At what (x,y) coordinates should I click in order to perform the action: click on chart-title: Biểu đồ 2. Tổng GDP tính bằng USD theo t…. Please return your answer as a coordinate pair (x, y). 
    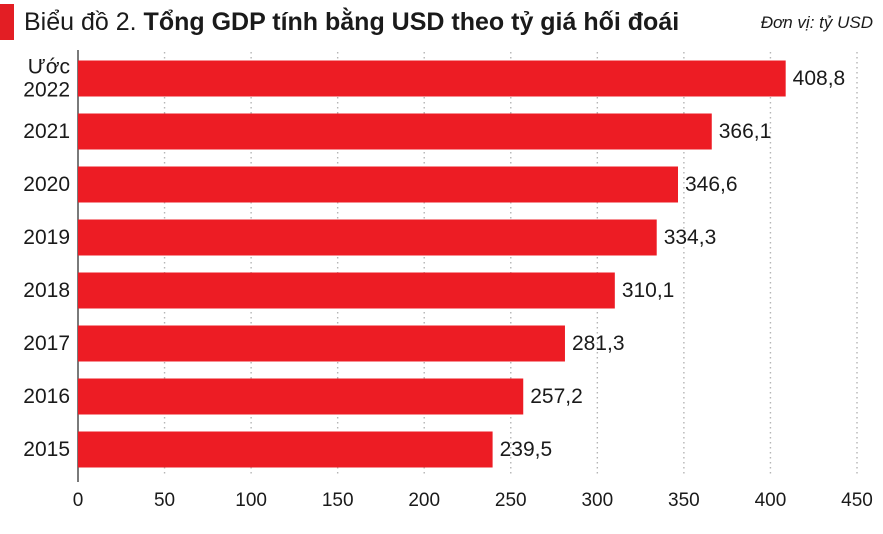
    Looking at the image, I should click on (351, 22).